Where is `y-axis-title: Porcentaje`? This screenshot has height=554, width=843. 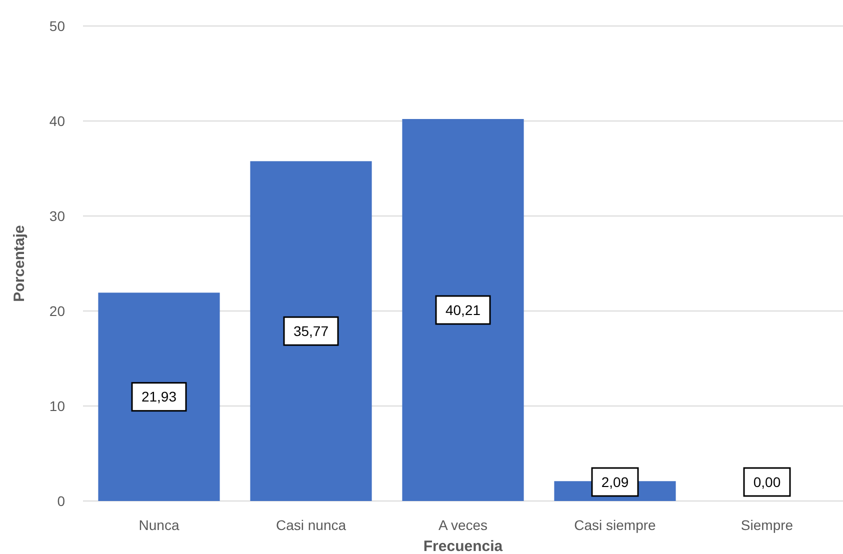
y-axis-title: Porcentaje is located at coordinates (19, 263).